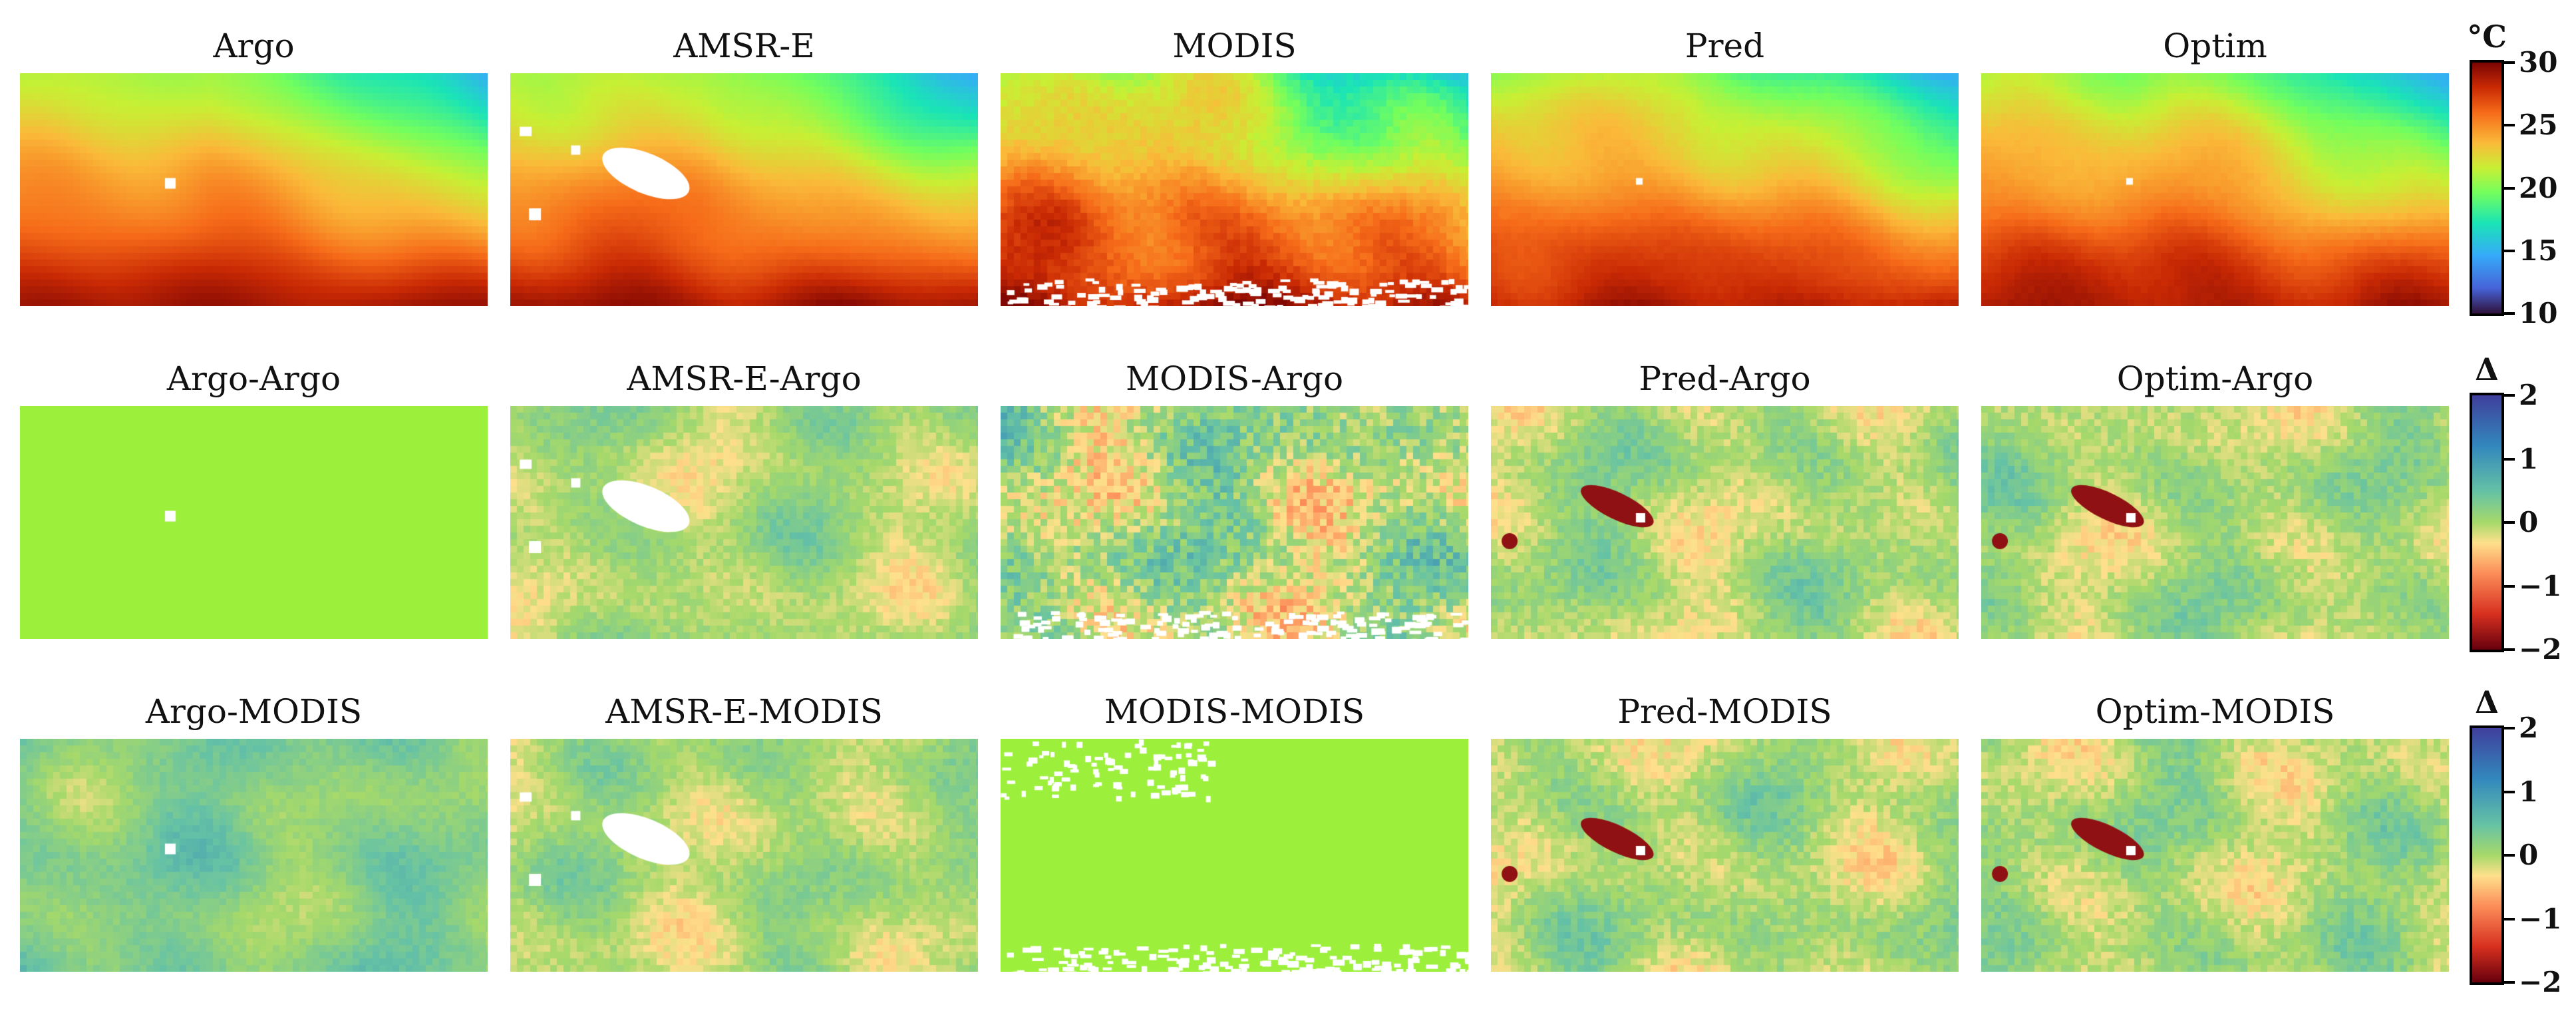 The width and height of the screenshot is (2576, 1021). Describe the element at coordinates (2487, 37) in the screenshot. I see `colorbar-unit-label: °C` at that location.